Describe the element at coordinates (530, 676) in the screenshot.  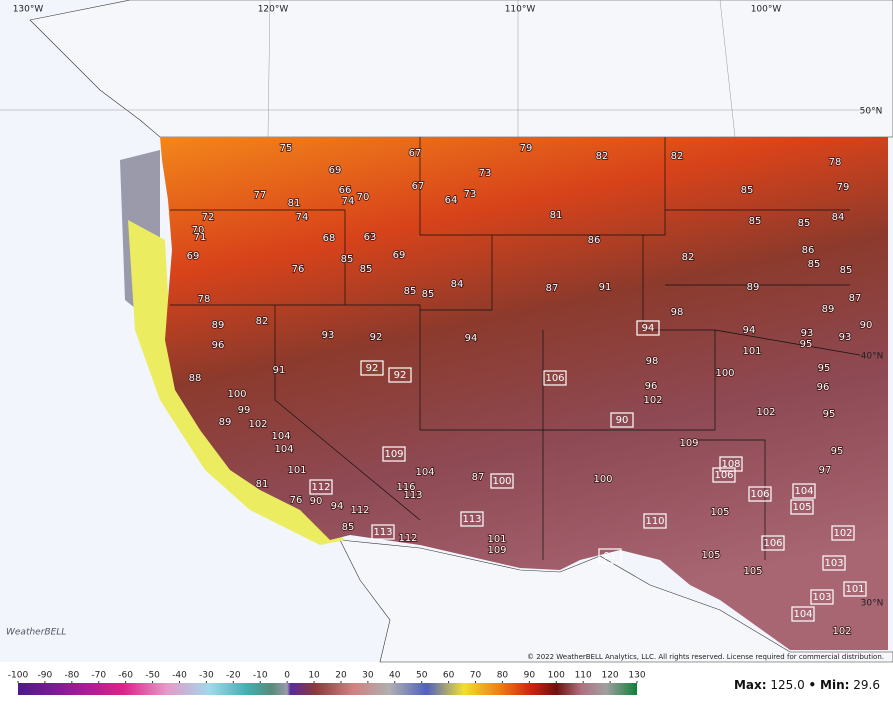
I see `colorbar-label: 90` at that location.